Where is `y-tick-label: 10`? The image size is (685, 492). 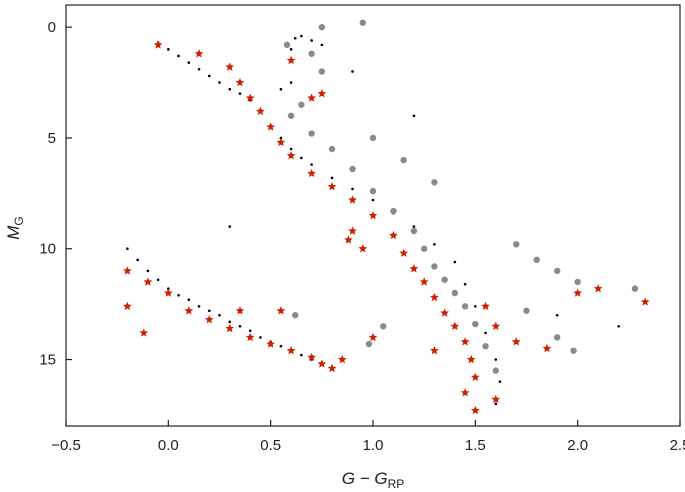
y-tick-label: 10 is located at coordinates (47, 249).